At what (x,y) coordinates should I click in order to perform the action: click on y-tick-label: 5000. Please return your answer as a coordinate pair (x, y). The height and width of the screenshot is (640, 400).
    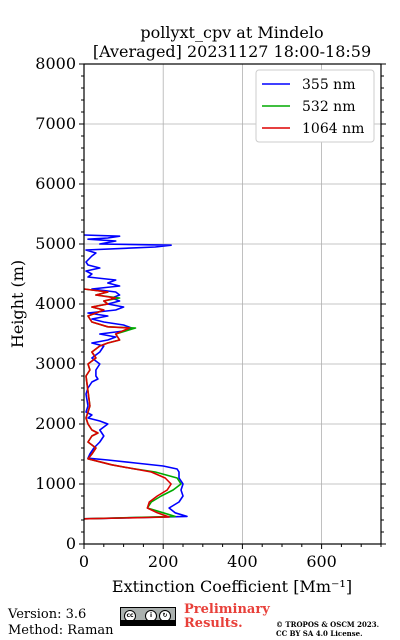
    Looking at the image, I should click on (55, 243).